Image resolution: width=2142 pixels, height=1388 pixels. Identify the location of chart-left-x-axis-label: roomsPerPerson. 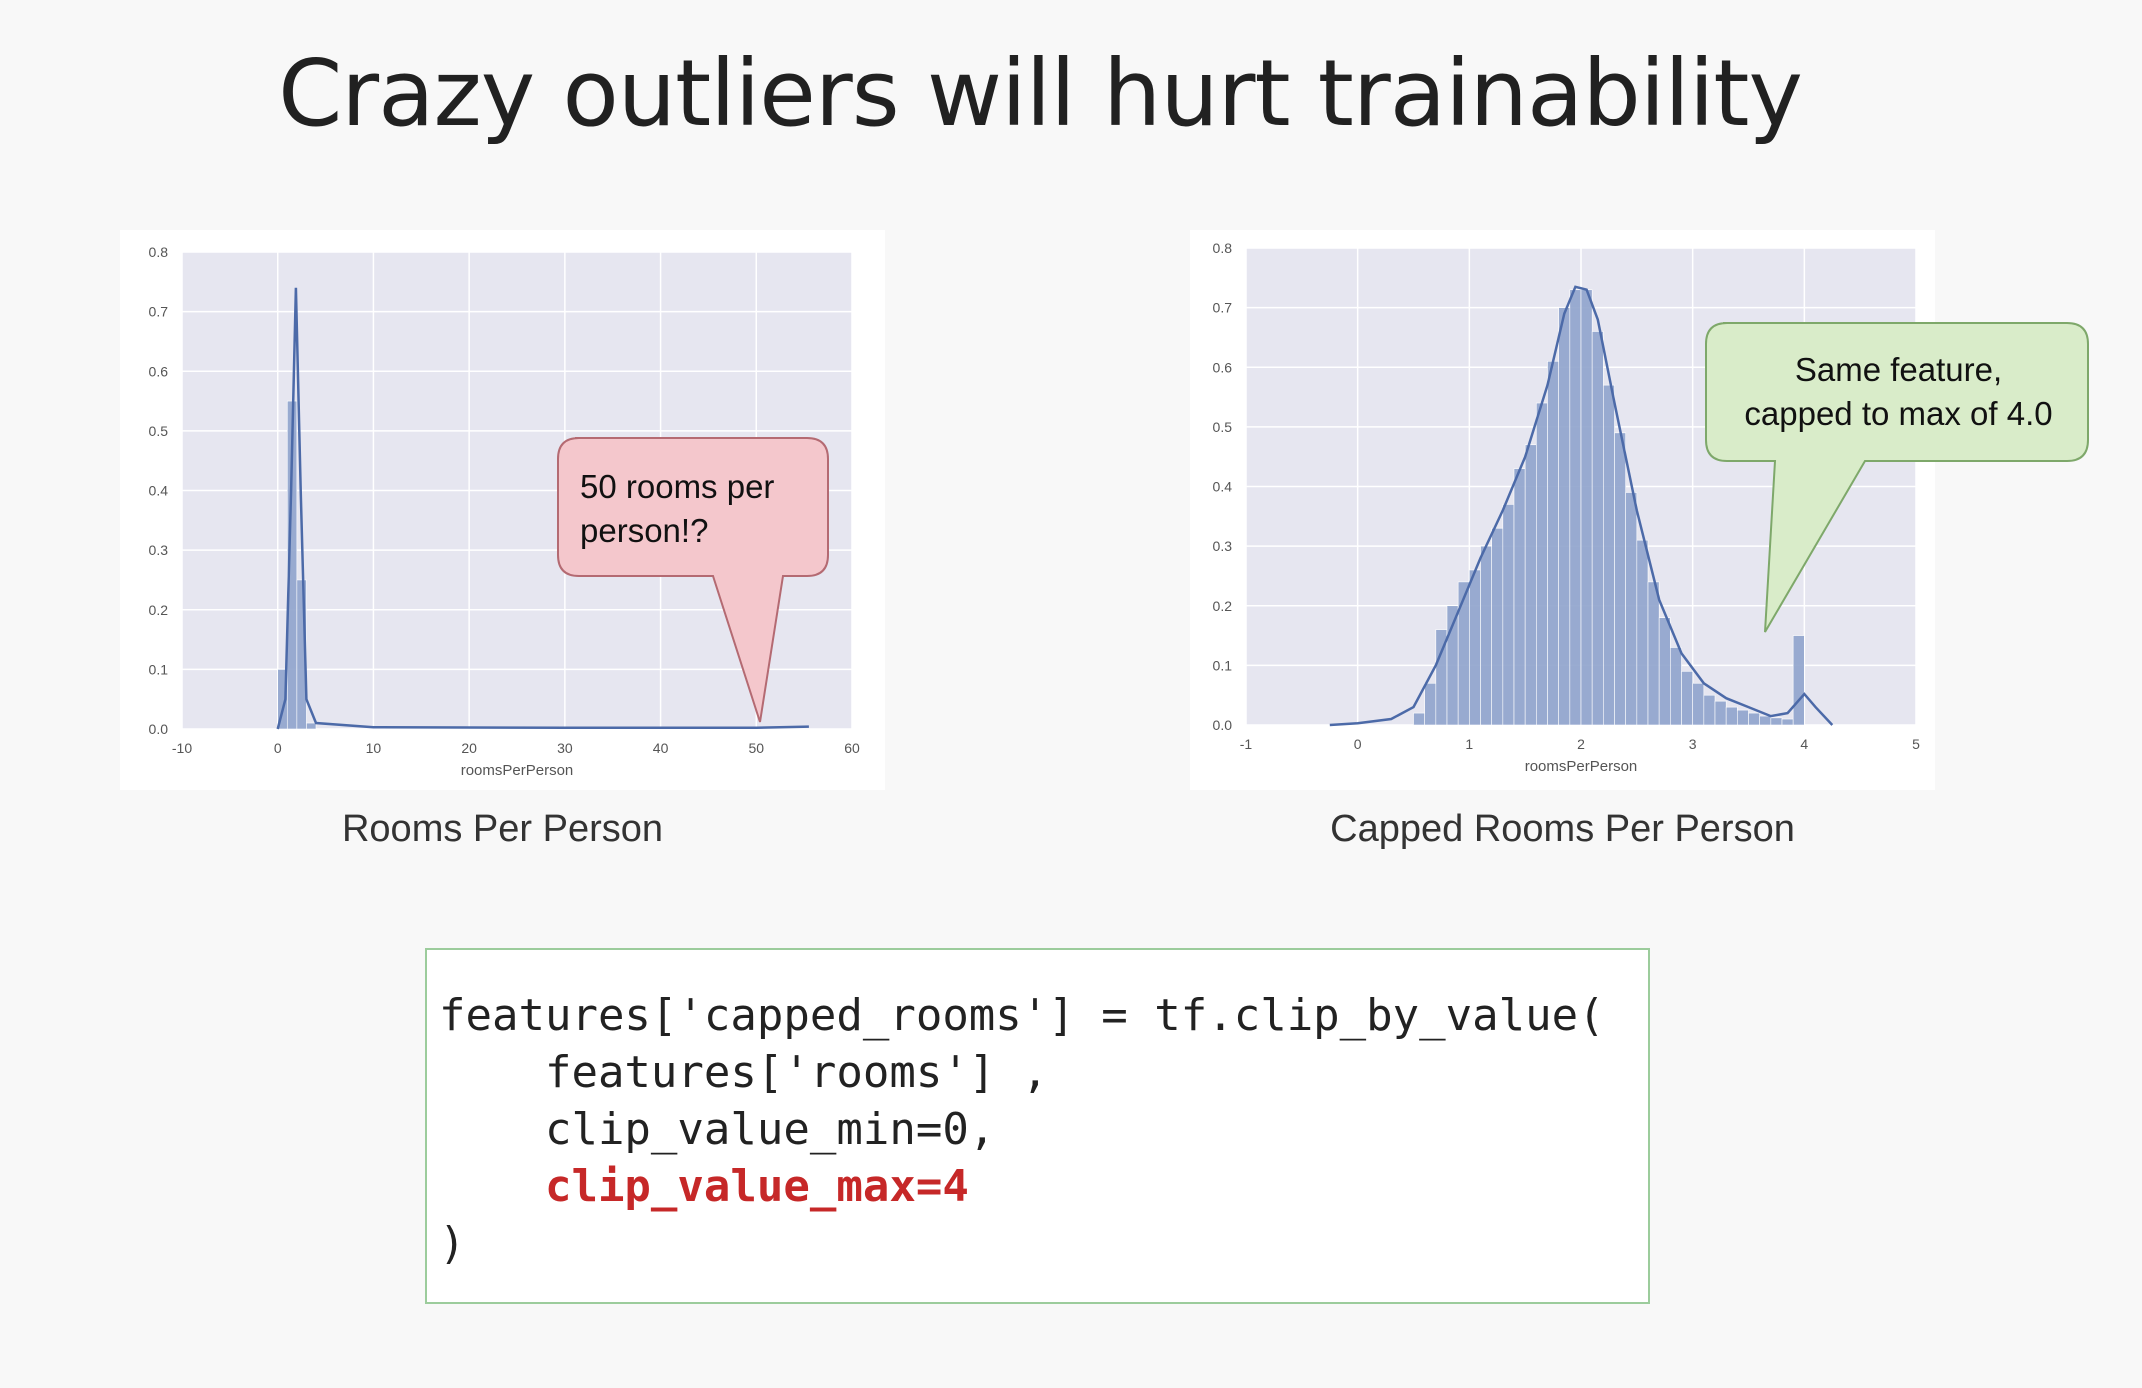
(517, 770).